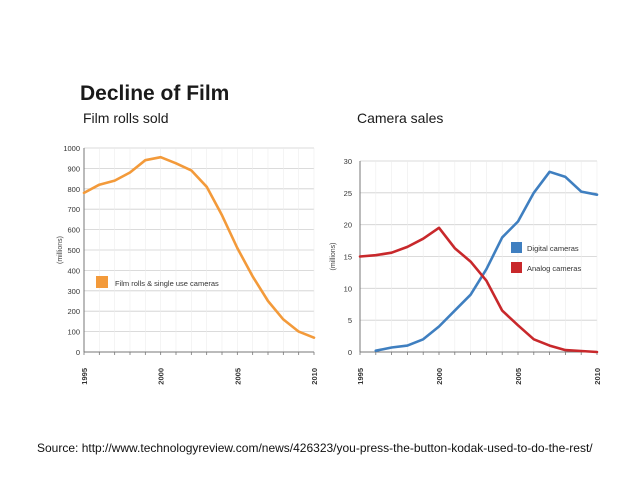 The width and height of the screenshot is (638, 479). What do you see at coordinates (73, 189) in the screenshot?
I see `y-tick-label: 800` at bounding box center [73, 189].